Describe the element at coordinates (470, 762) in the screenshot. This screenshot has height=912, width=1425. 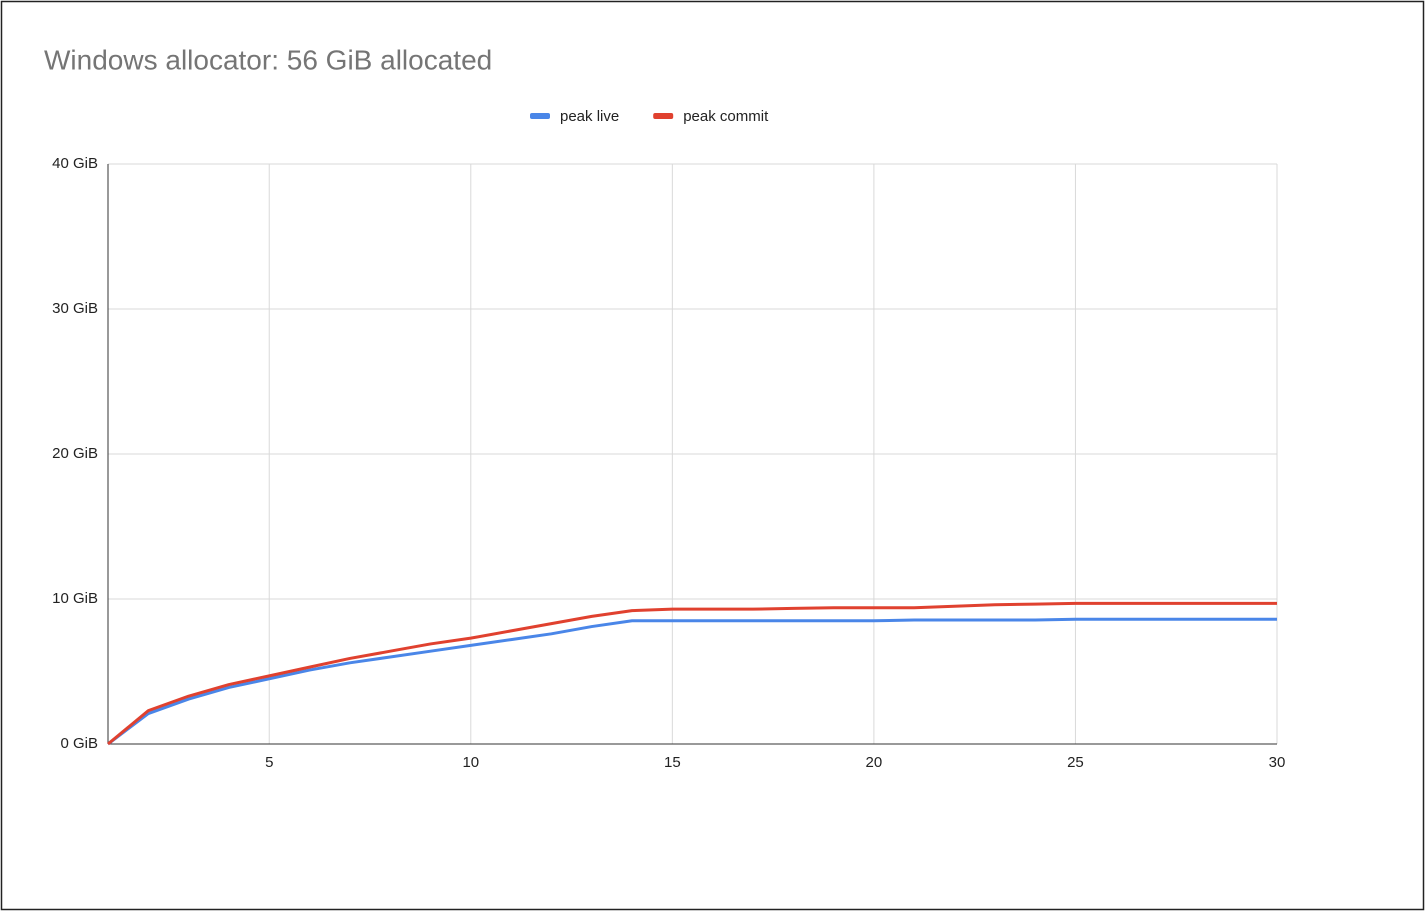
I see `x-tick-label: 10` at that location.